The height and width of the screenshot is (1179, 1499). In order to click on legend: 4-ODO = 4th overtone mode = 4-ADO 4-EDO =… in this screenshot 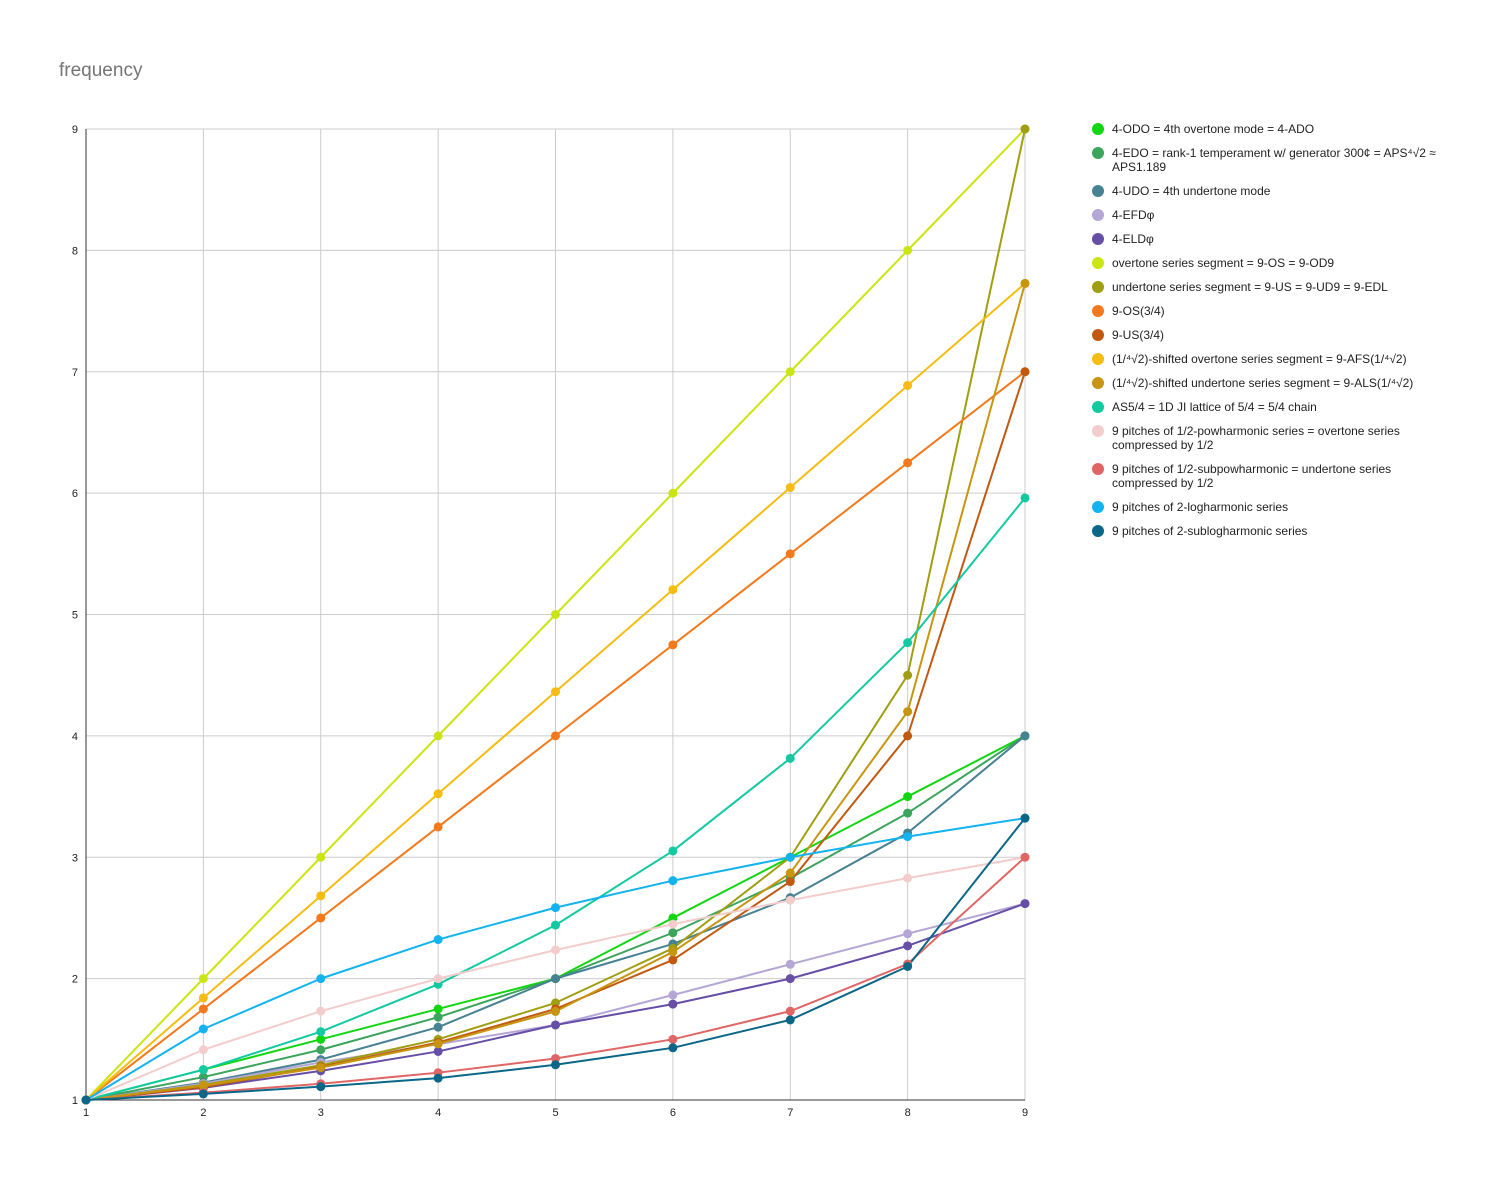, I will do `click(1272, 335)`.